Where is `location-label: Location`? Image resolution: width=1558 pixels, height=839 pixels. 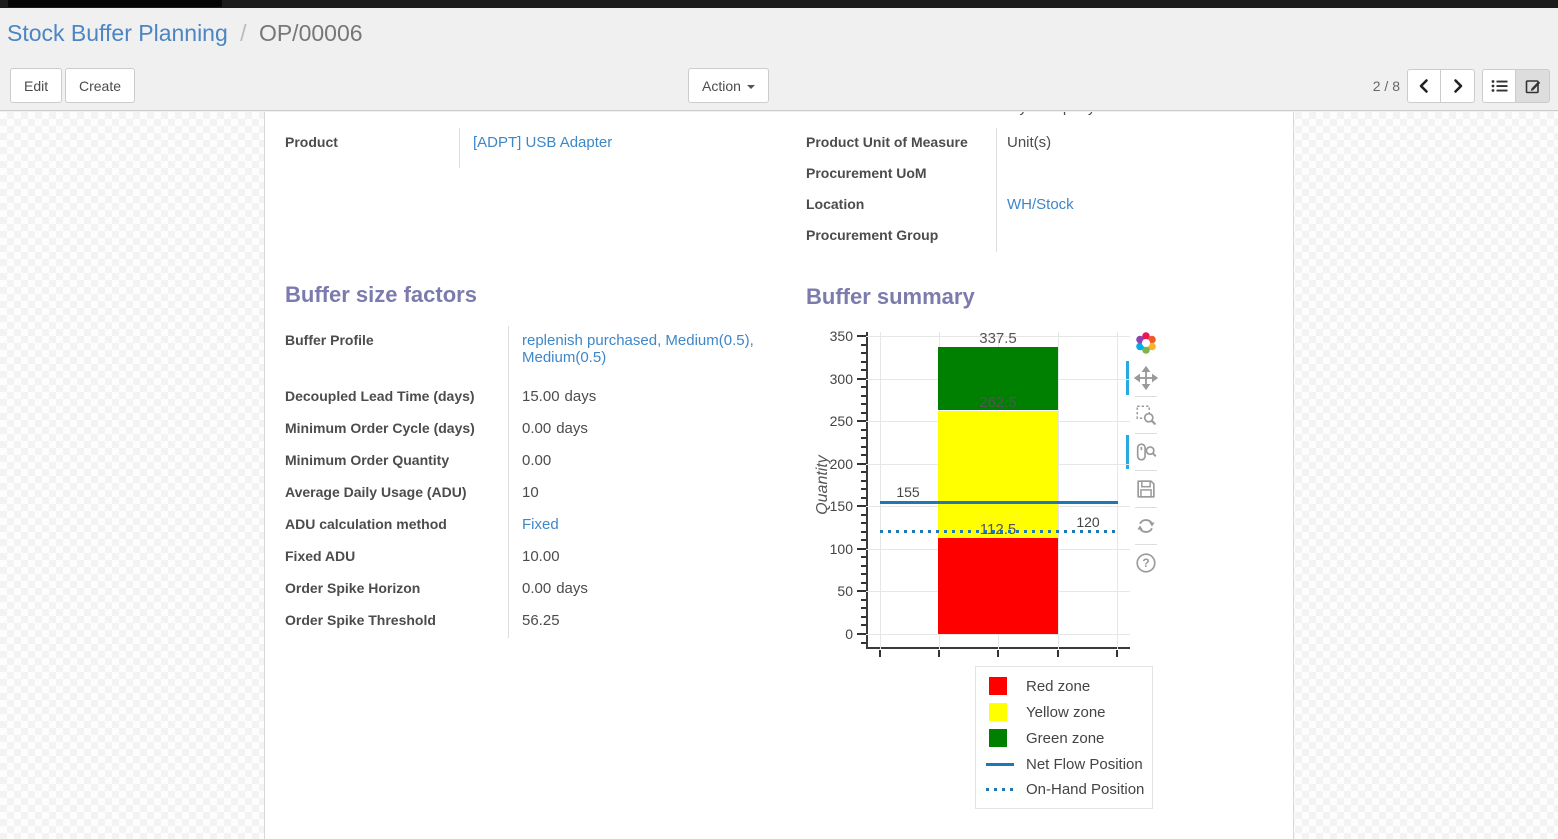 location-label: Location is located at coordinates (901, 205).